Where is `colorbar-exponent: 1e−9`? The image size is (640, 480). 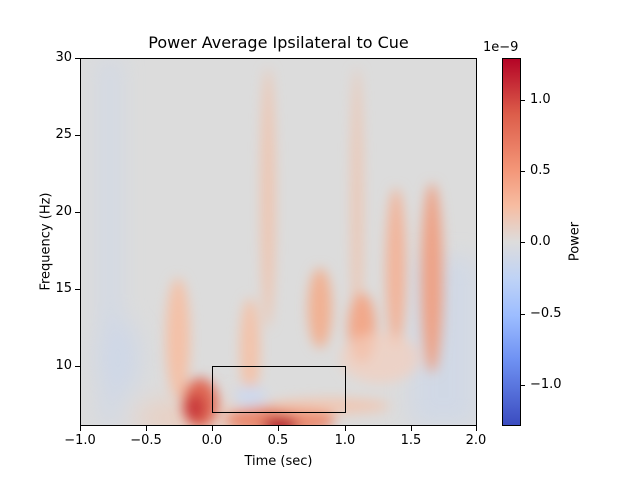
colorbar-exponent: 1e−9 is located at coordinates (501, 47).